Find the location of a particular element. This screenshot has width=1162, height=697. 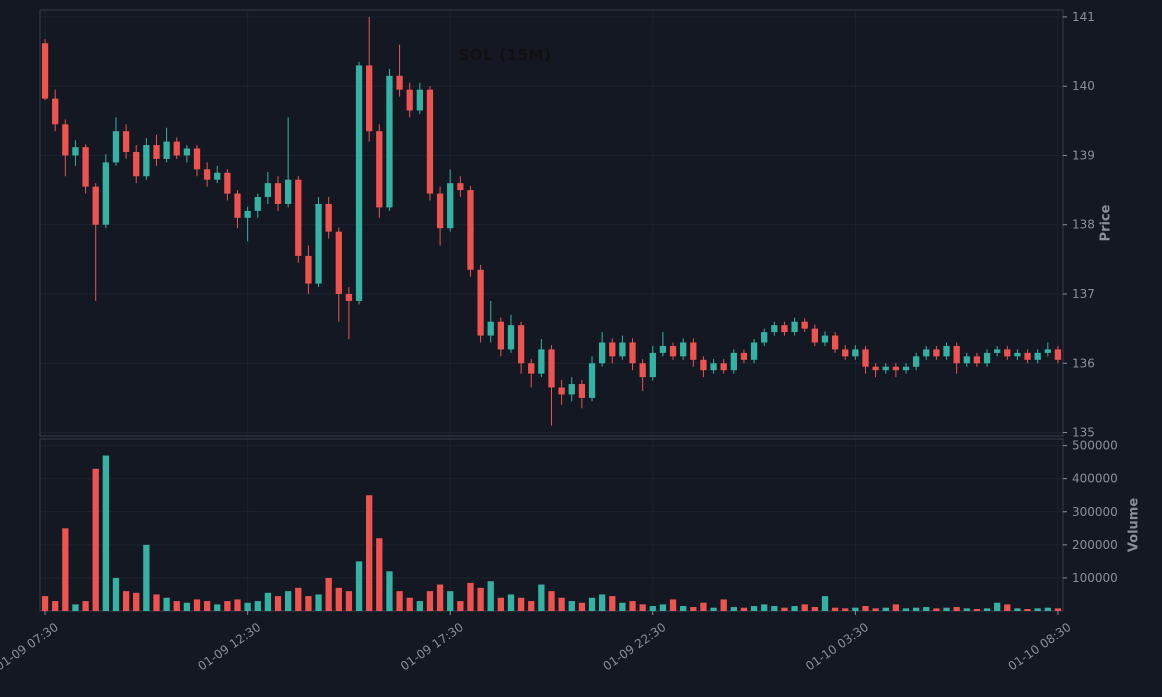

volume-tick-label: 300000 is located at coordinates (1095, 512).